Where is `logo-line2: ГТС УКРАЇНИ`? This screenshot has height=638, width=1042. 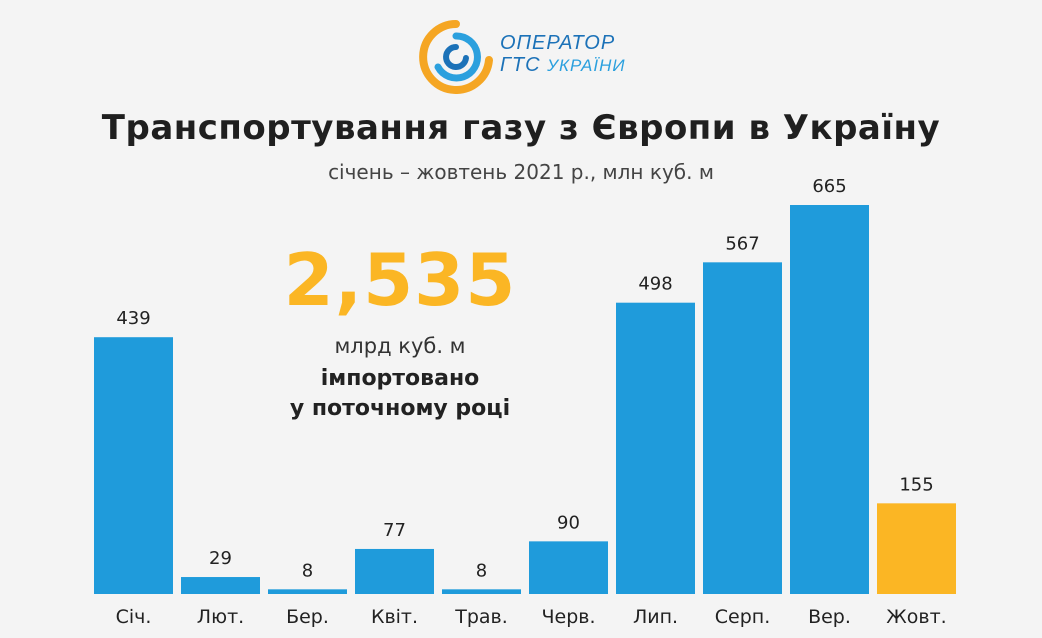
logo-line2: ГТС УКРАЇНИ is located at coordinates (563, 65).